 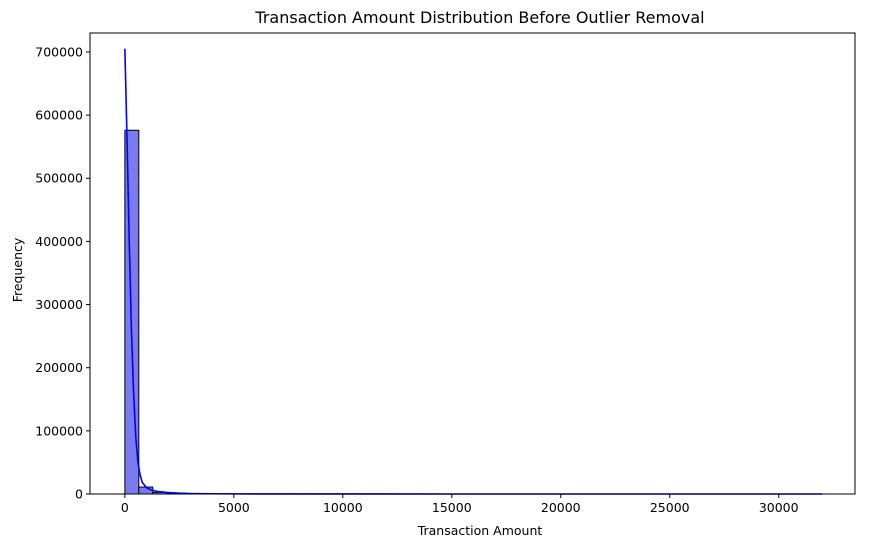 I want to click on y-tick-label-4: 400000, so click(x=59, y=241).